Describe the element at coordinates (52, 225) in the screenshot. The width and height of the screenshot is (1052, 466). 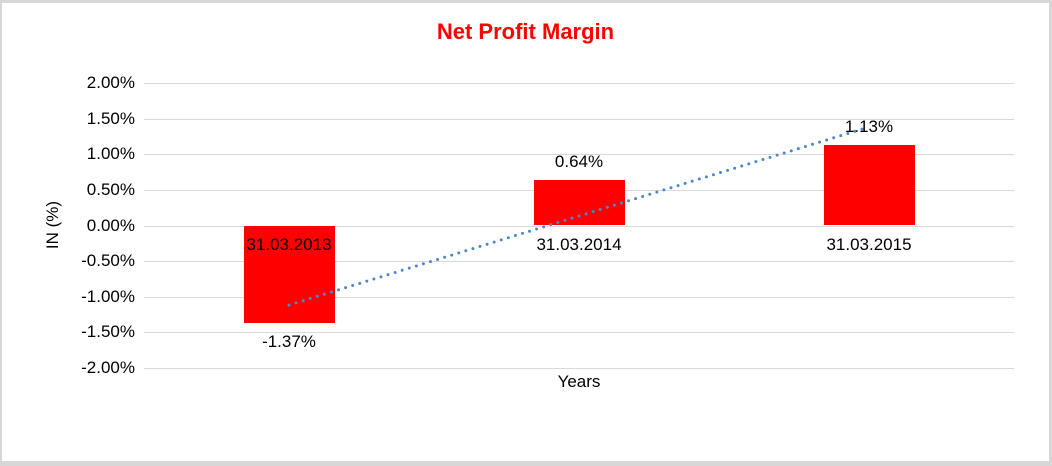
I see `y-axis-title: IN (%)` at that location.